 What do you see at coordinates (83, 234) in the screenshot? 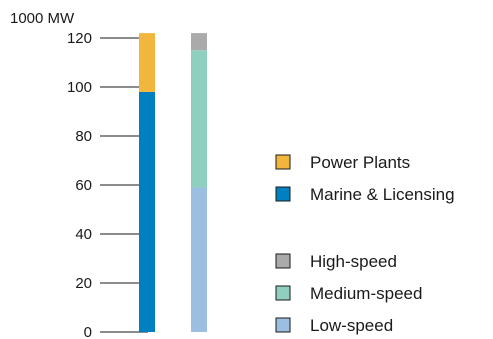
I see `y-tick-label: 40` at bounding box center [83, 234].